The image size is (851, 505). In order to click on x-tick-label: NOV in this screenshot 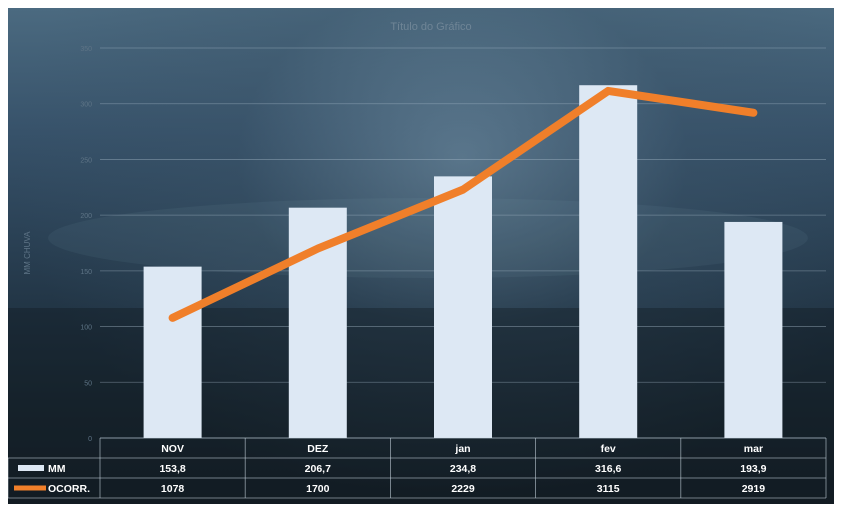, I will do `click(172, 449)`.